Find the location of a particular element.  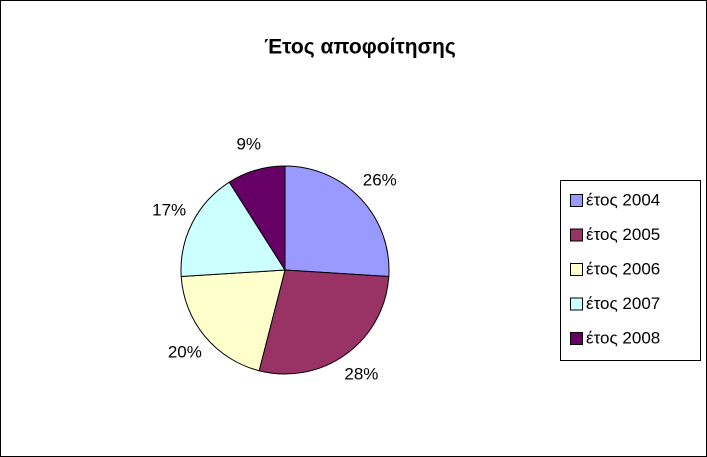

data-label: 28% is located at coordinates (361, 374).